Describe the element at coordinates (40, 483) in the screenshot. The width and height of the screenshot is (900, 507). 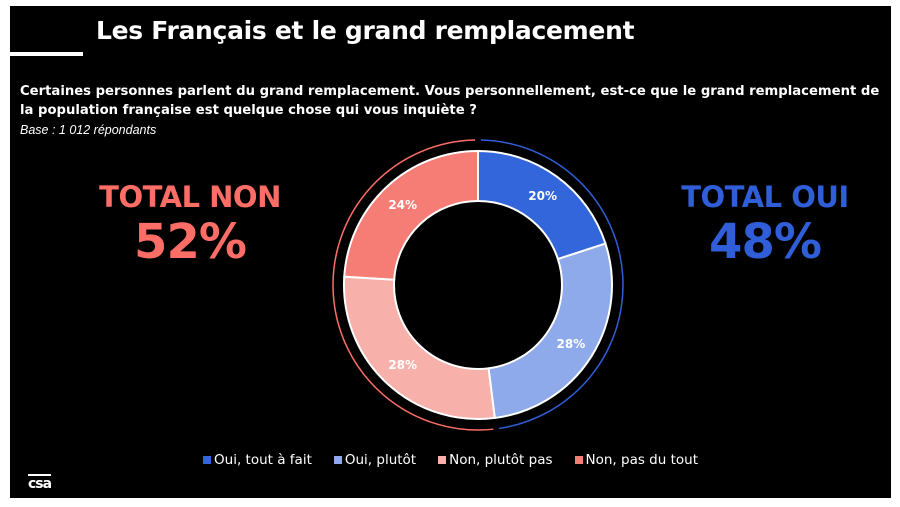
I see `csa-logo: csa` at that location.